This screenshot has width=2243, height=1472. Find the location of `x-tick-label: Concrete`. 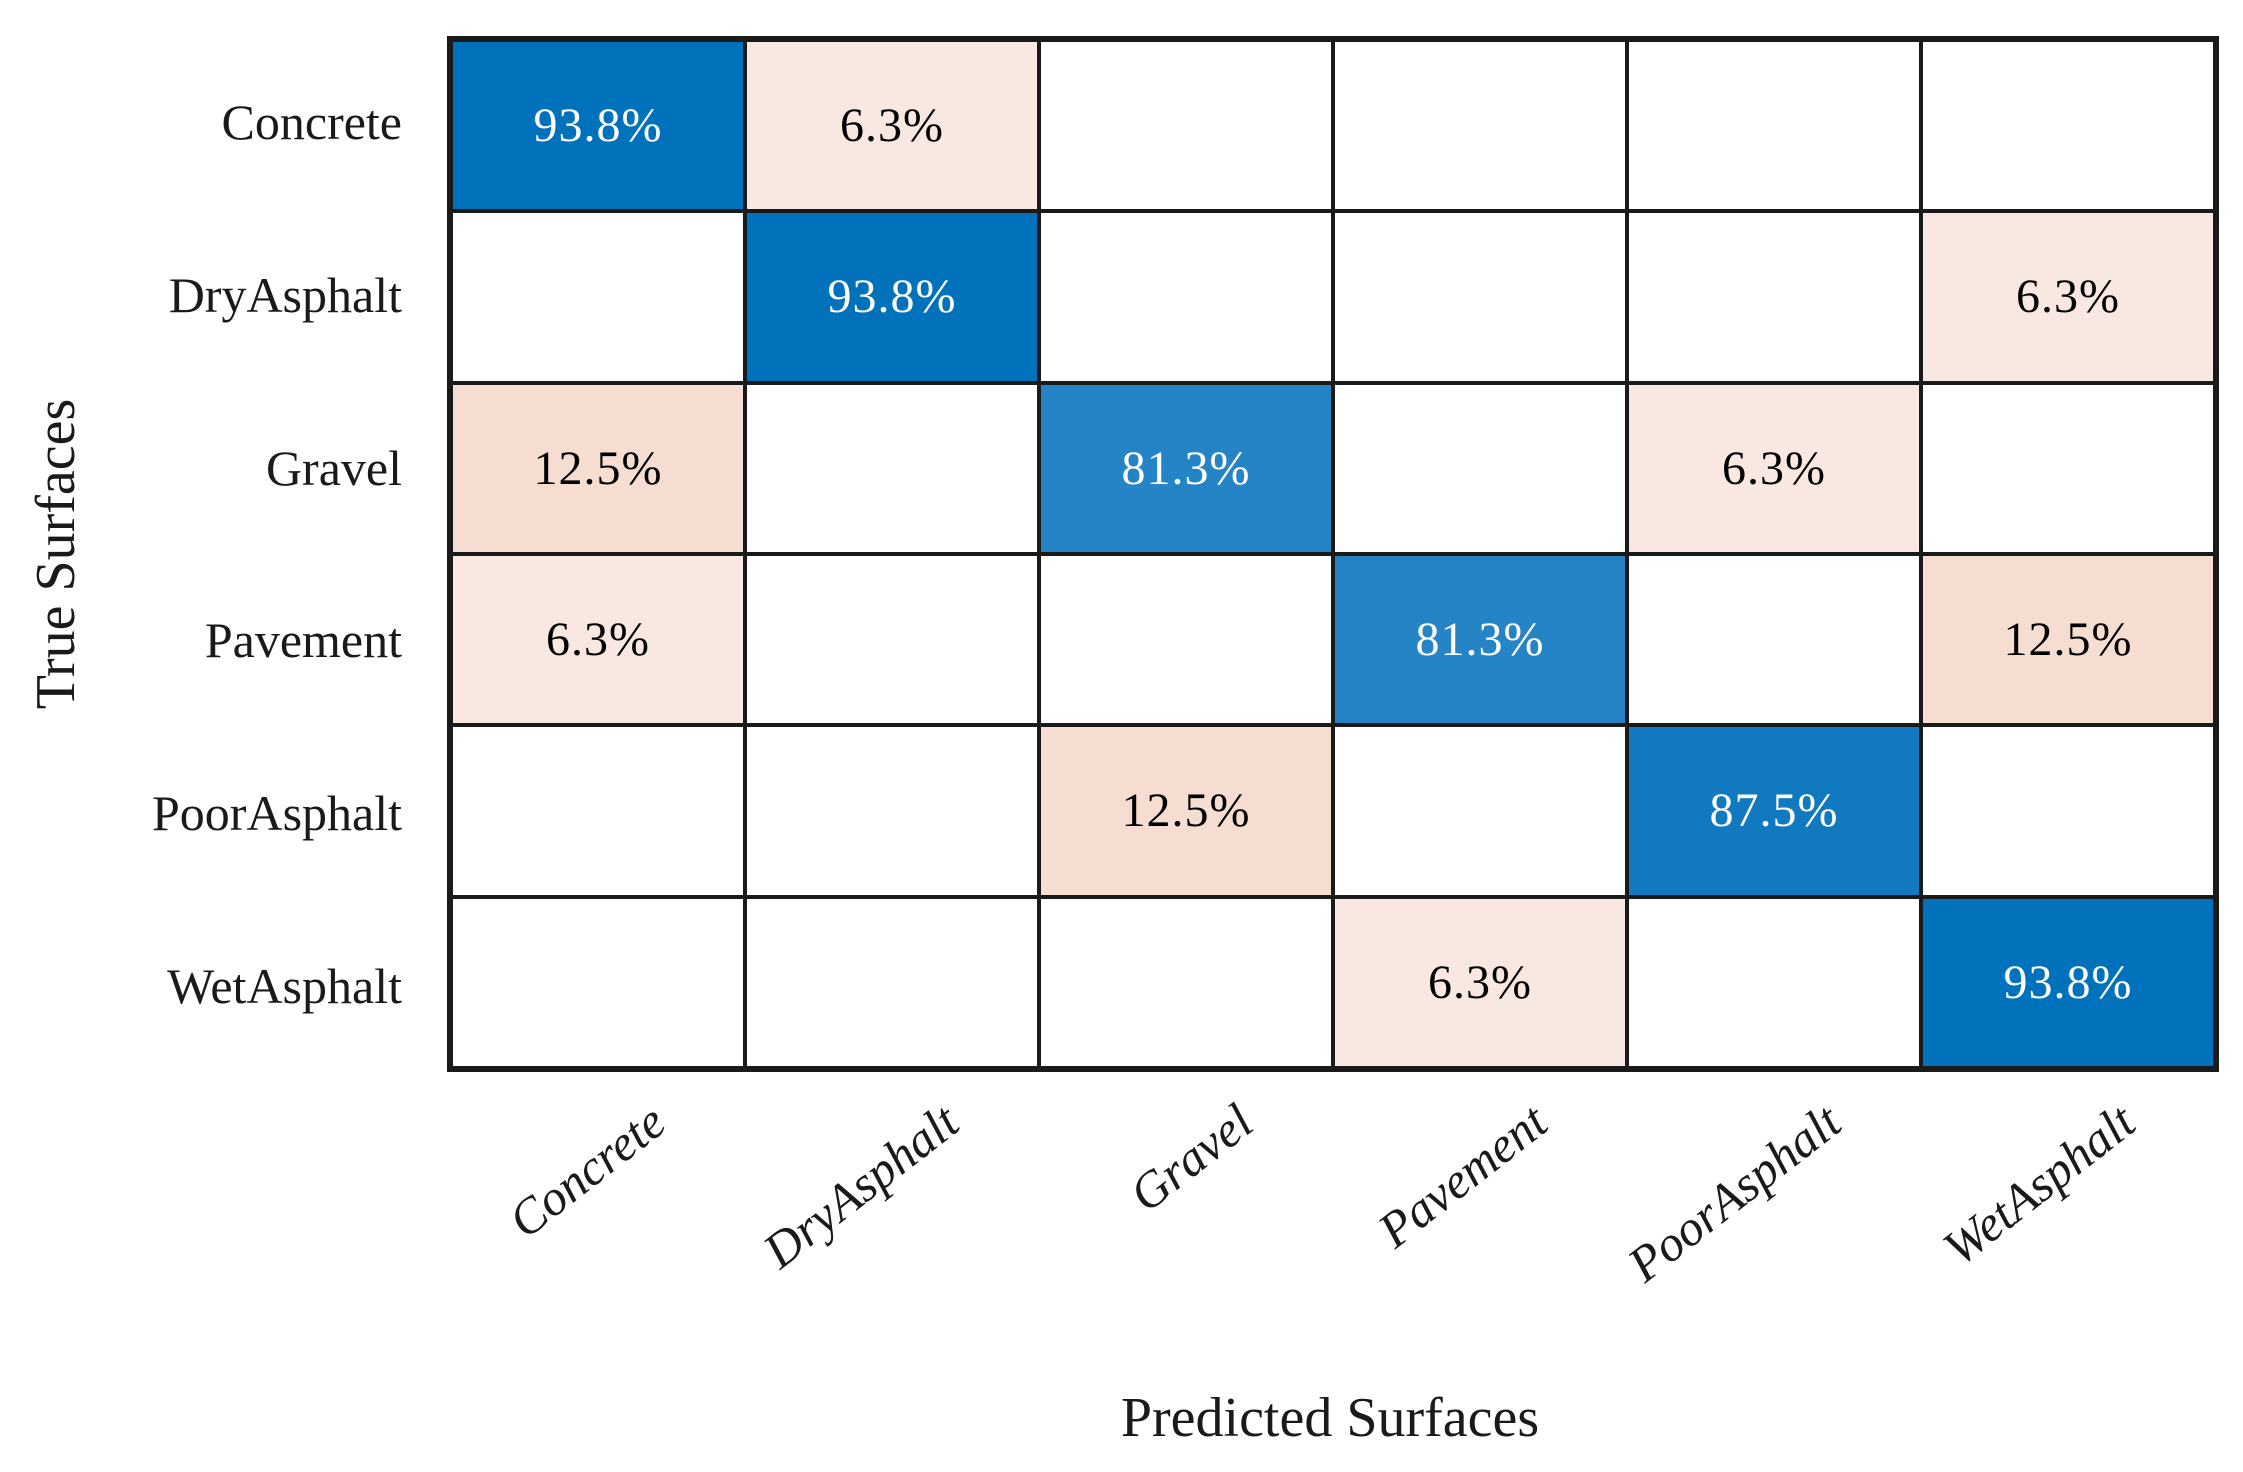

x-tick-label: Concrete is located at coordinates (586, 1170).